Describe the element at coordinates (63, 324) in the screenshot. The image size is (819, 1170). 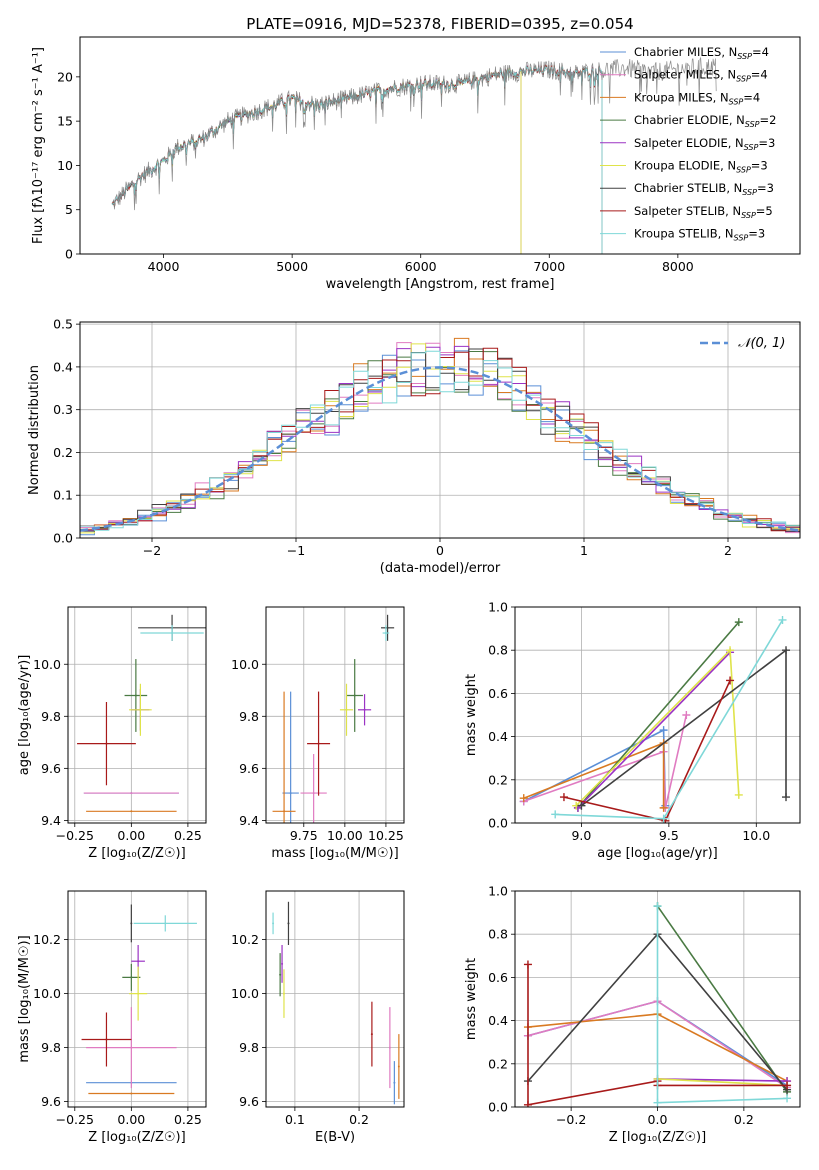
I see `y-tick-label: 0.5` at that location.